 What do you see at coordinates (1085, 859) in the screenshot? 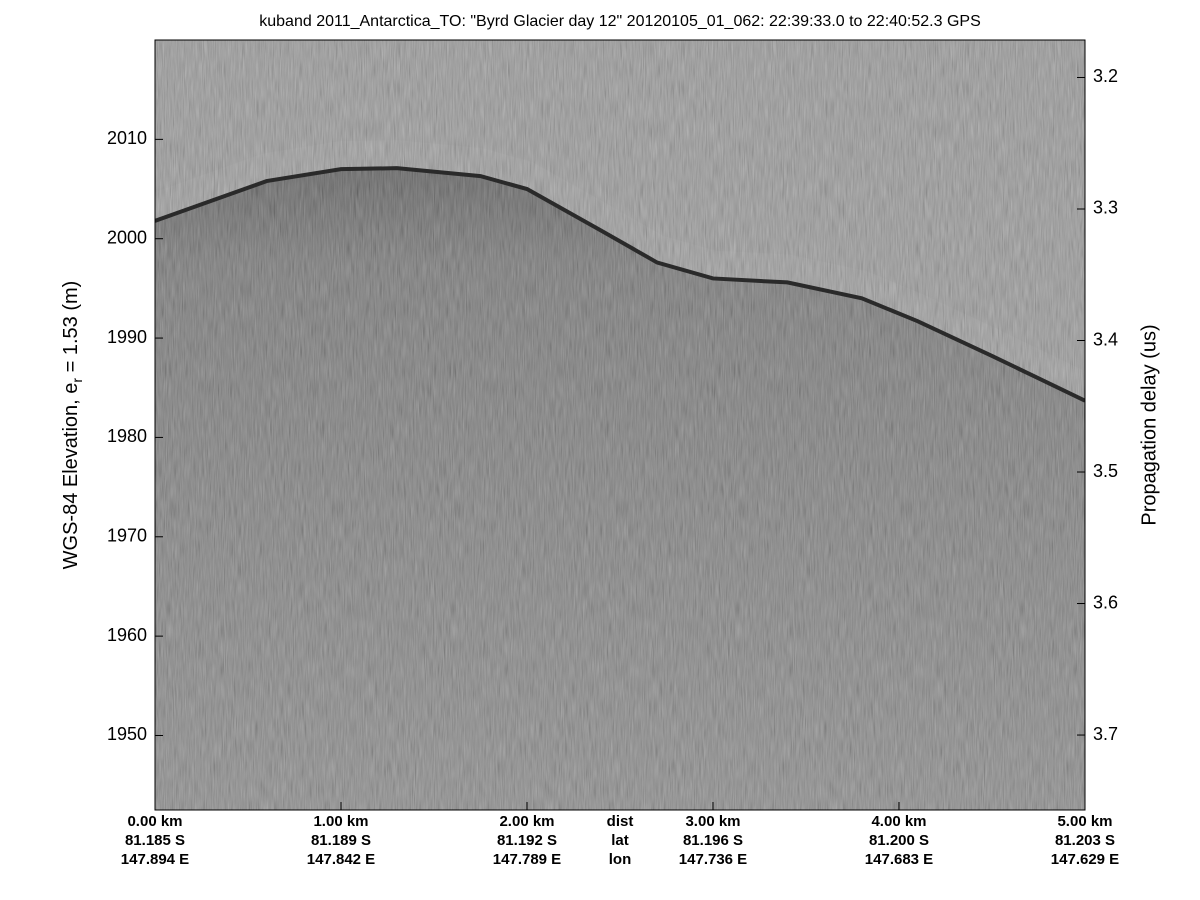
I see `lon-label: 147.629 E` at bounding box center [1085, 859].